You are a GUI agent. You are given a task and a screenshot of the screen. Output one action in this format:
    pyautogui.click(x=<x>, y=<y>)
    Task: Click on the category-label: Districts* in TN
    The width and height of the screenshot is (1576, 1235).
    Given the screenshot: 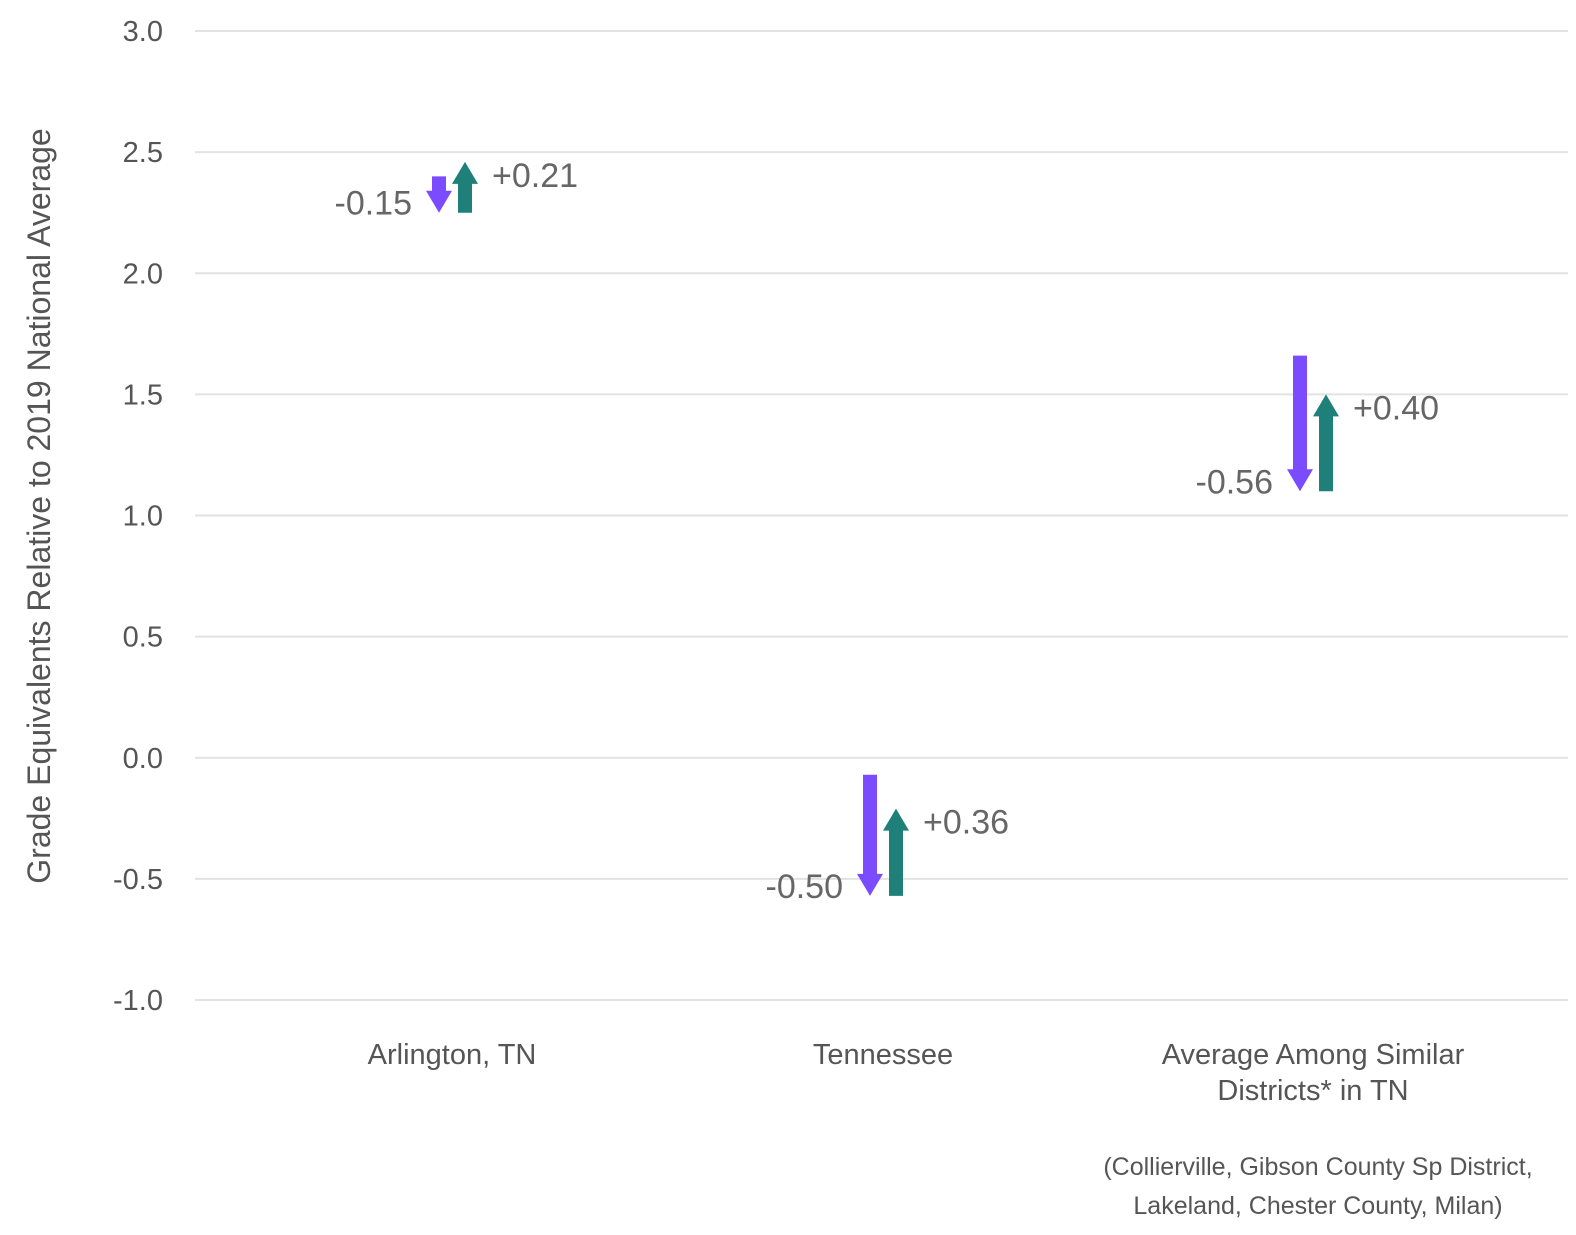 What is the action you would take?
    pyautogui.click(x=1312, y=1091)
    